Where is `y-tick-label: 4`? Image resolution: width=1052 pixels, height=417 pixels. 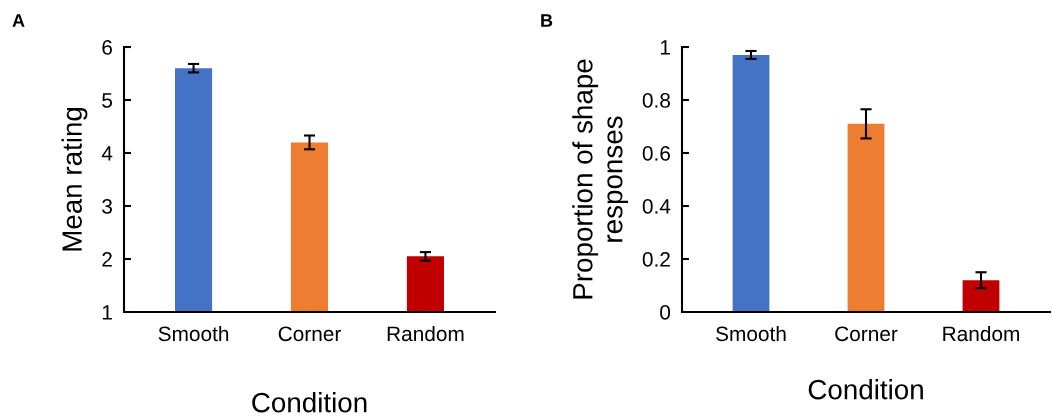 y-tick-label: 4 is located at coordinates (107, 153).